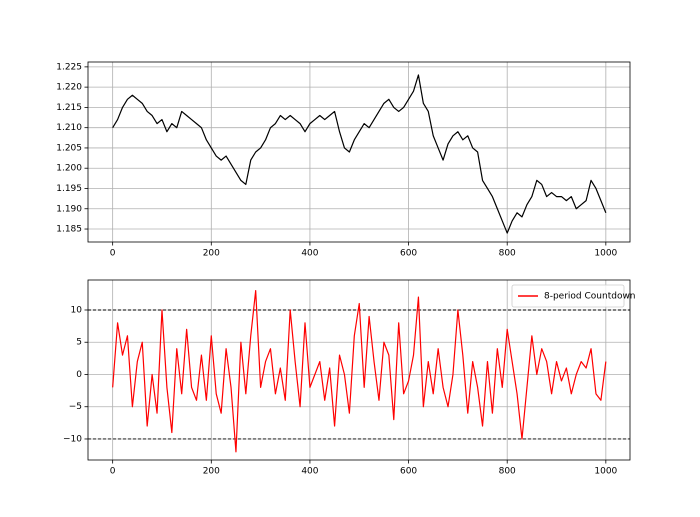  Describe the element at coordinates (69, 67) in the screenshot. I see `y-tick-label: 1.225` at that location.